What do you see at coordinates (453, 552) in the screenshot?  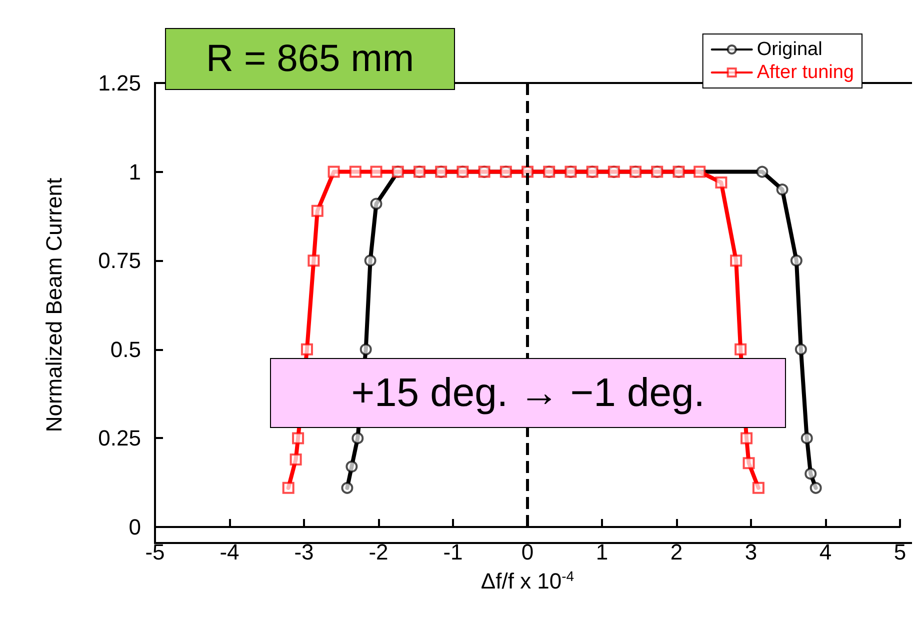 I see `x-tick-label: -1` at bounding box center [453, 552].